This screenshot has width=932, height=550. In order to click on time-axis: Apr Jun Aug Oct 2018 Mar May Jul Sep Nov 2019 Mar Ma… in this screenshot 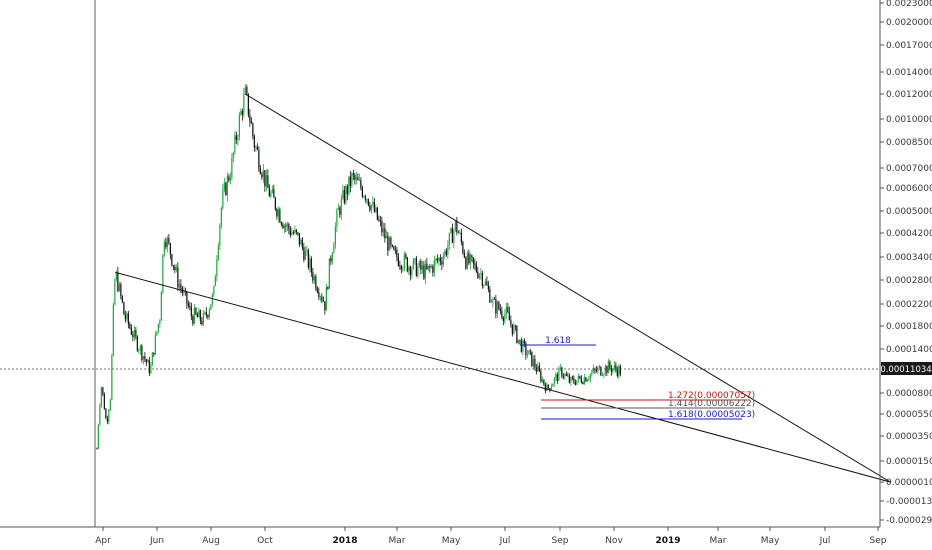, I will do `click(491, 536)`.